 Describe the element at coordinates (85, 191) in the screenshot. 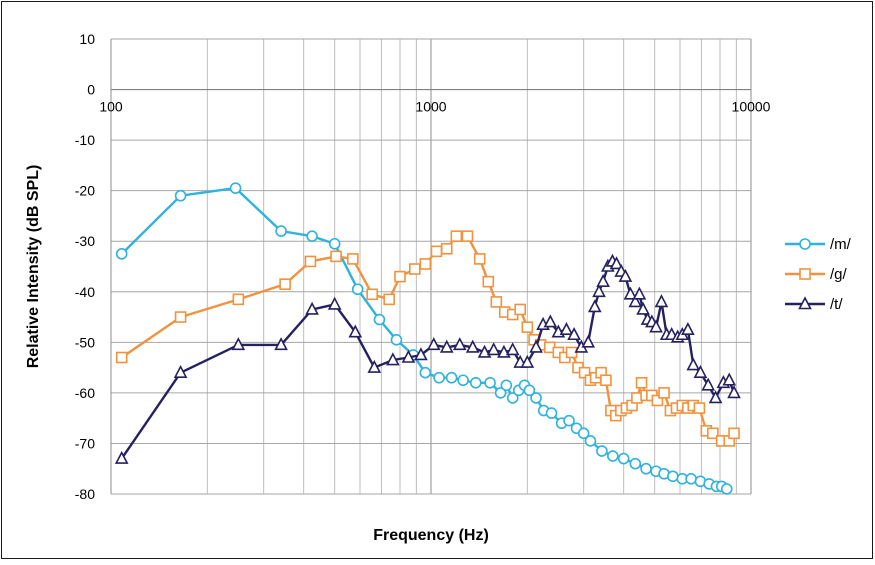

I see `y-tick-label: -20` at that location.